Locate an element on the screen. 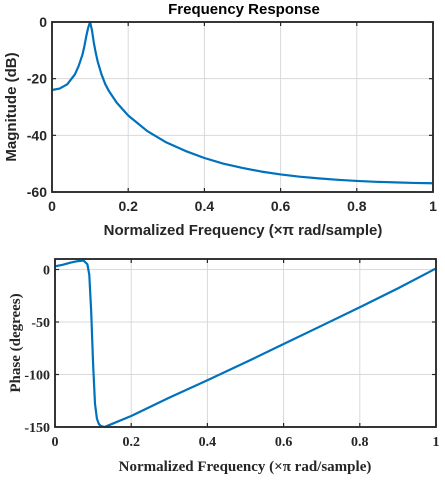  magnitude-x-tick-label: 0.8 is located at coordinates (357, 206).